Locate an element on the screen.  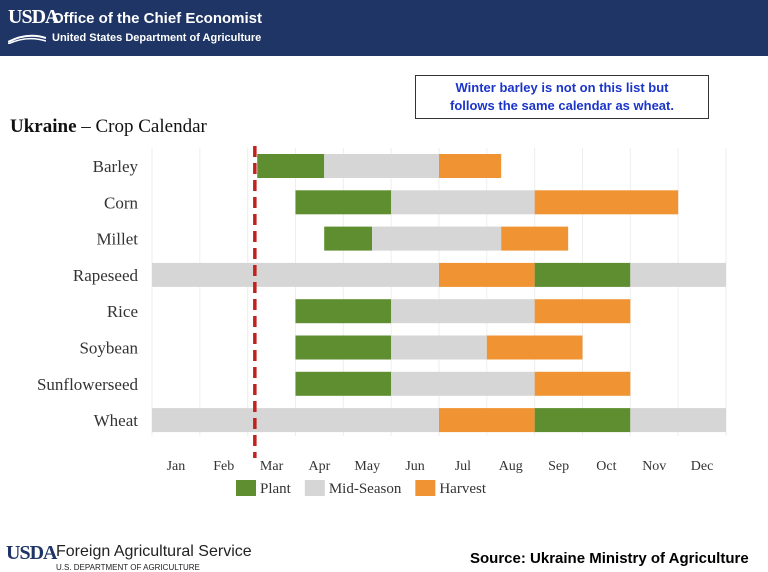
crop-label-corn: Corn is located at coordinates (121, 202).